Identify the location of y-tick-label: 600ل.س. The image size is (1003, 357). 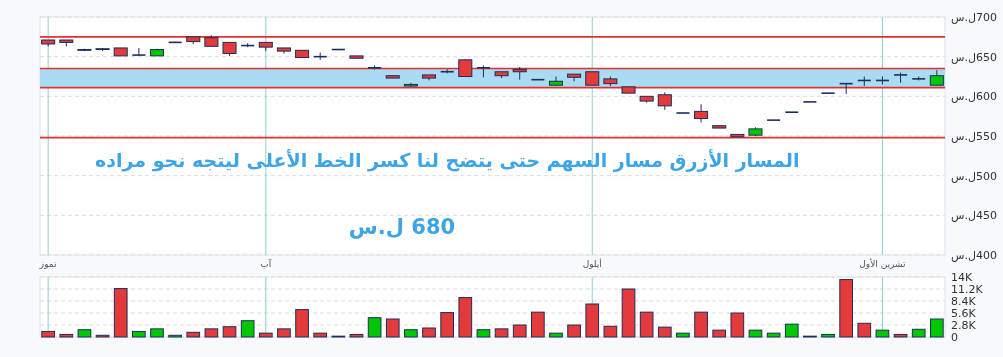
(974, 97).